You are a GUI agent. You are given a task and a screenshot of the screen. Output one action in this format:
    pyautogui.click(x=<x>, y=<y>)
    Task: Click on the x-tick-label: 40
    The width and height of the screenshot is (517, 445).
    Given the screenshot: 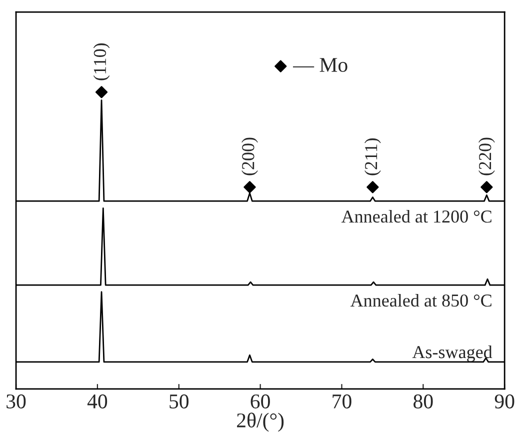 What is the action you would take?
    pyautogui.click(x=97, y=401)
    